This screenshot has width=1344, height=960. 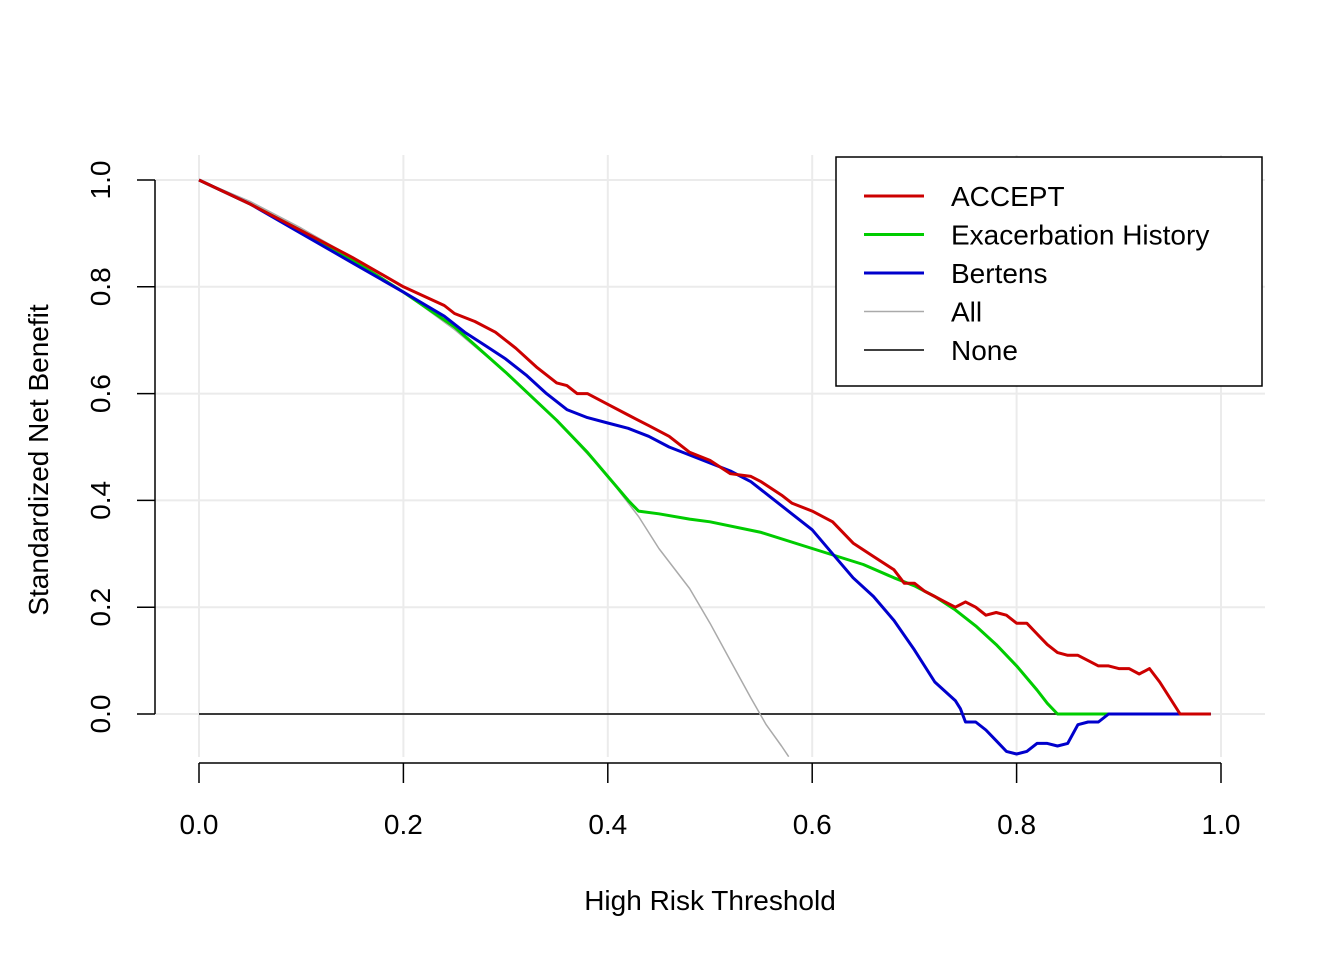 I want to click on y-axis-title: Standardized Net Benefit, so click(x=38, y=460).